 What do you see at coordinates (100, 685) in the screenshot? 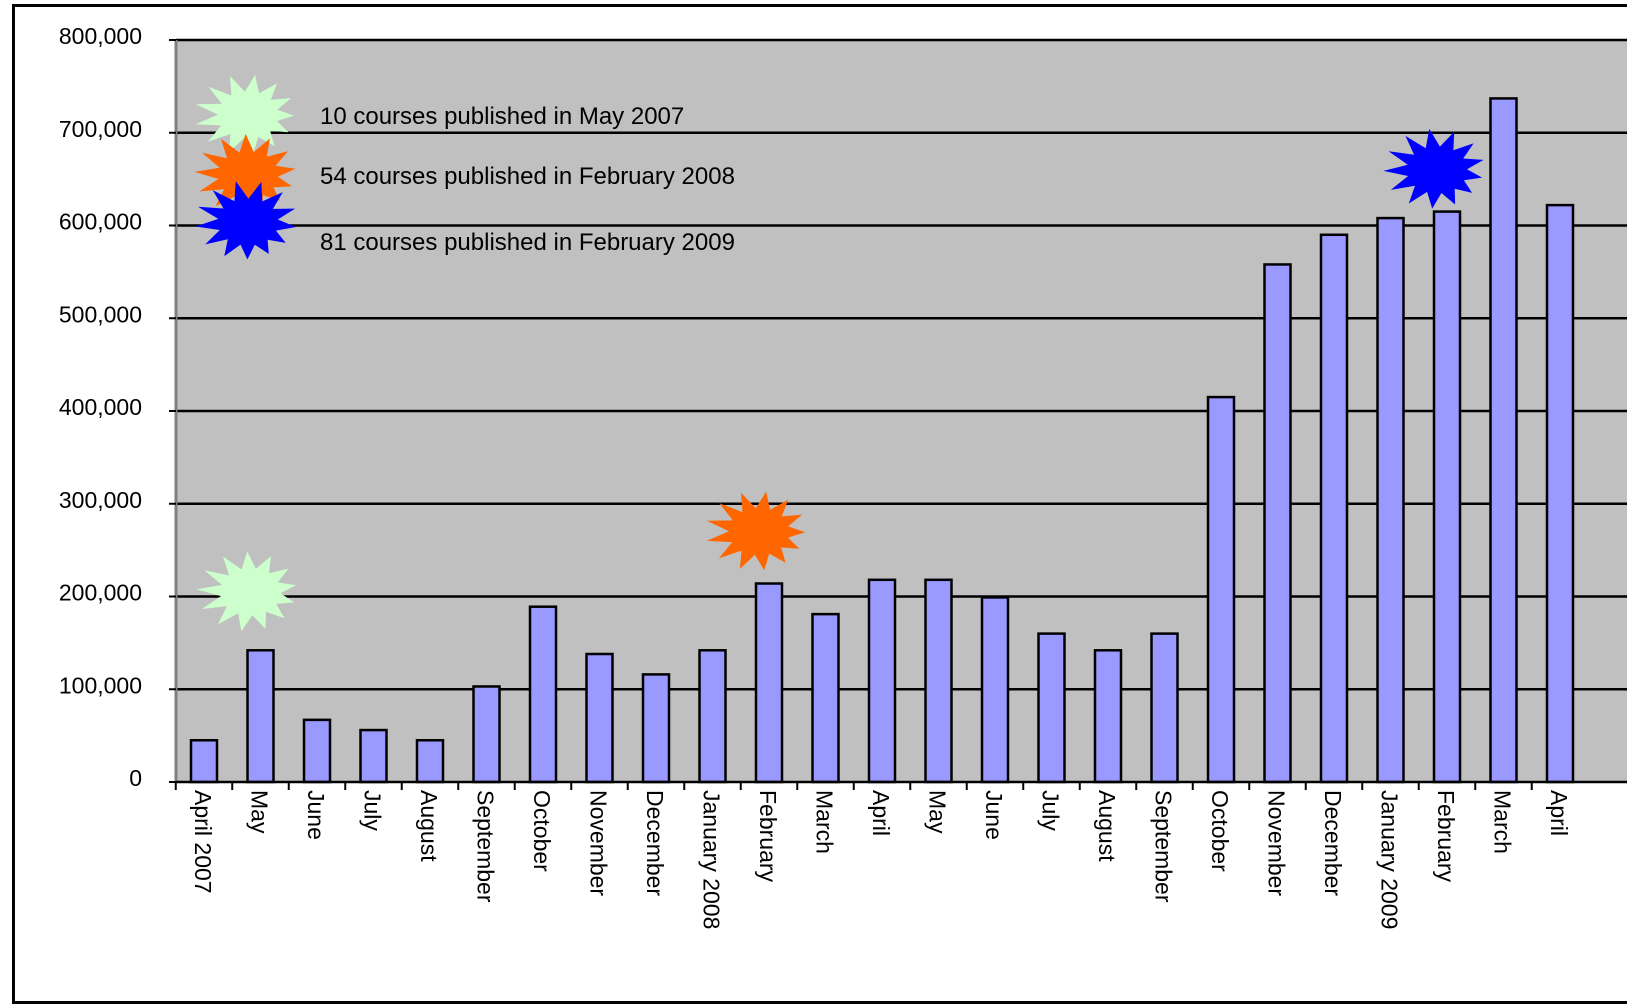
I see `y-tick-label: 100,000` at bounding box center [100, 685].